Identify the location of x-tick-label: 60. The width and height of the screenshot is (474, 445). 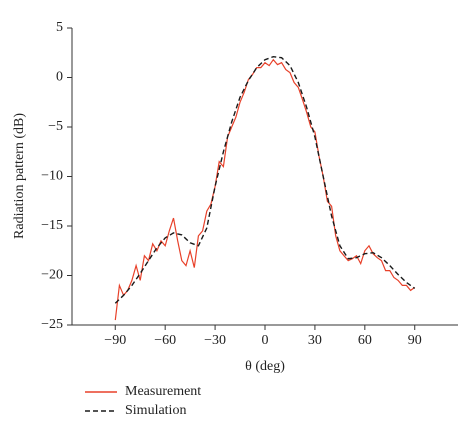
(365, 340).